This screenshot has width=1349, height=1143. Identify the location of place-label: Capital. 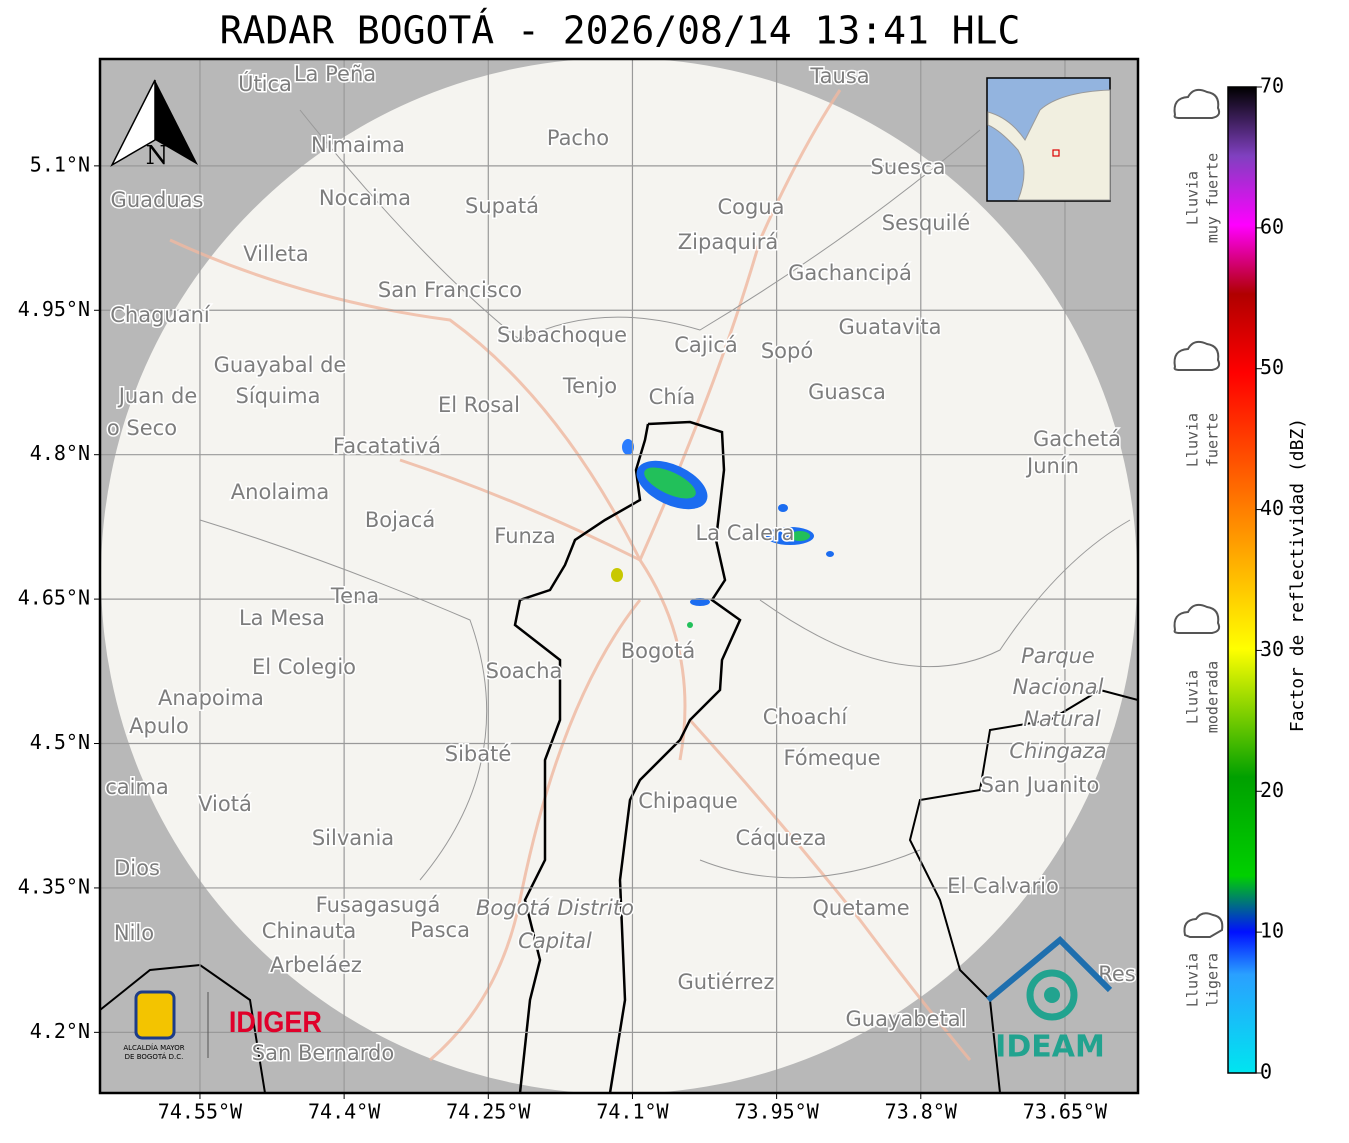
(555, 941).